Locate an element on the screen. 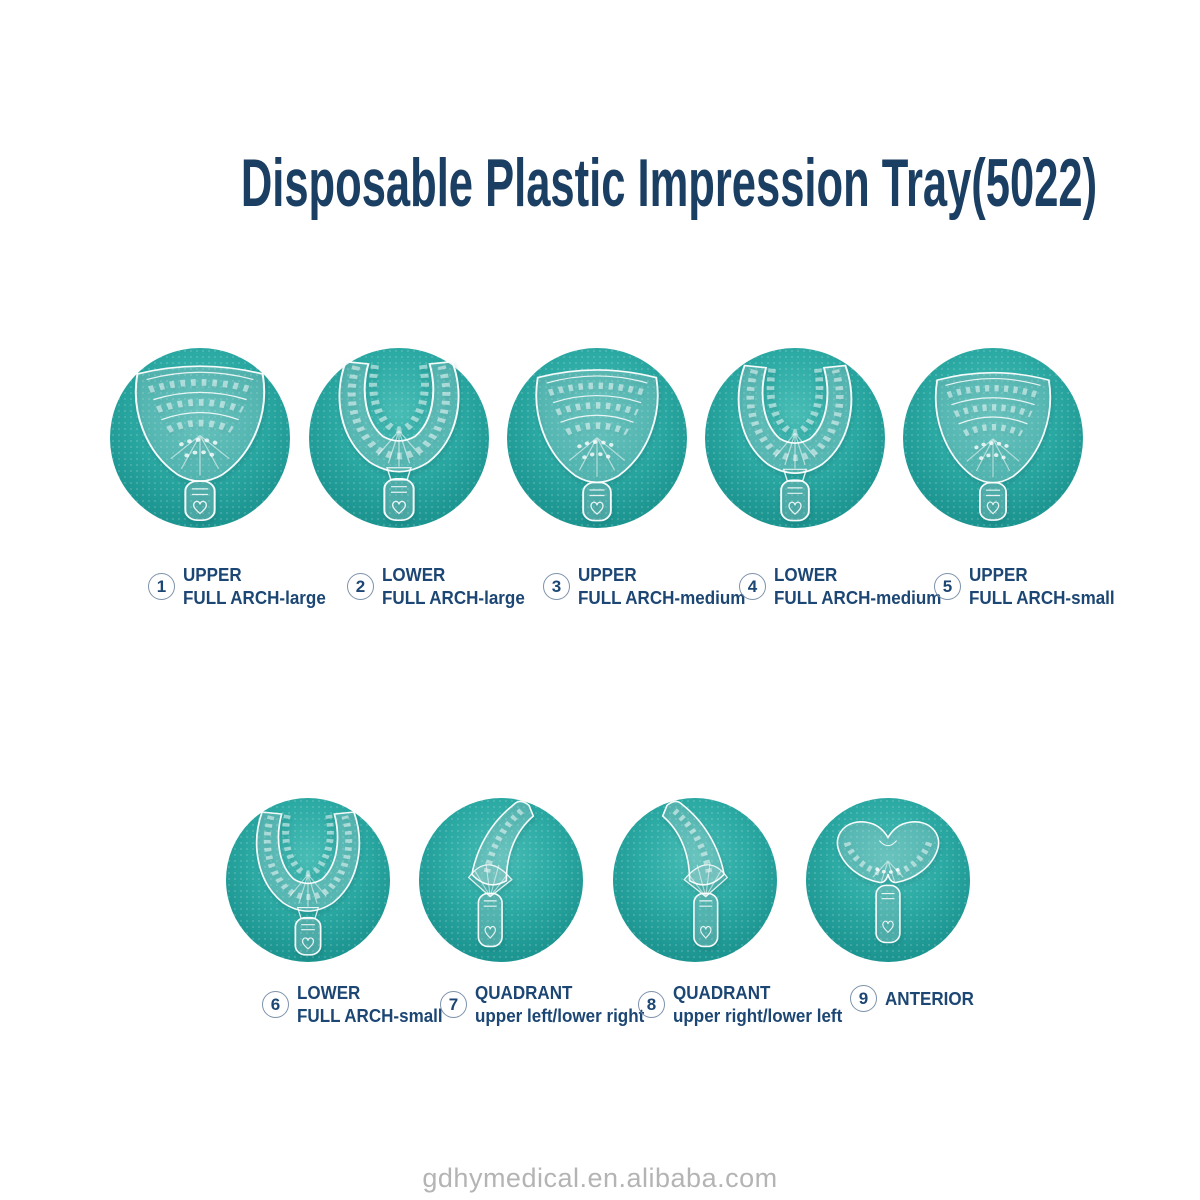  item-7-name: QUADRANT upper left/lower right is located at coordinates (559, 1004).